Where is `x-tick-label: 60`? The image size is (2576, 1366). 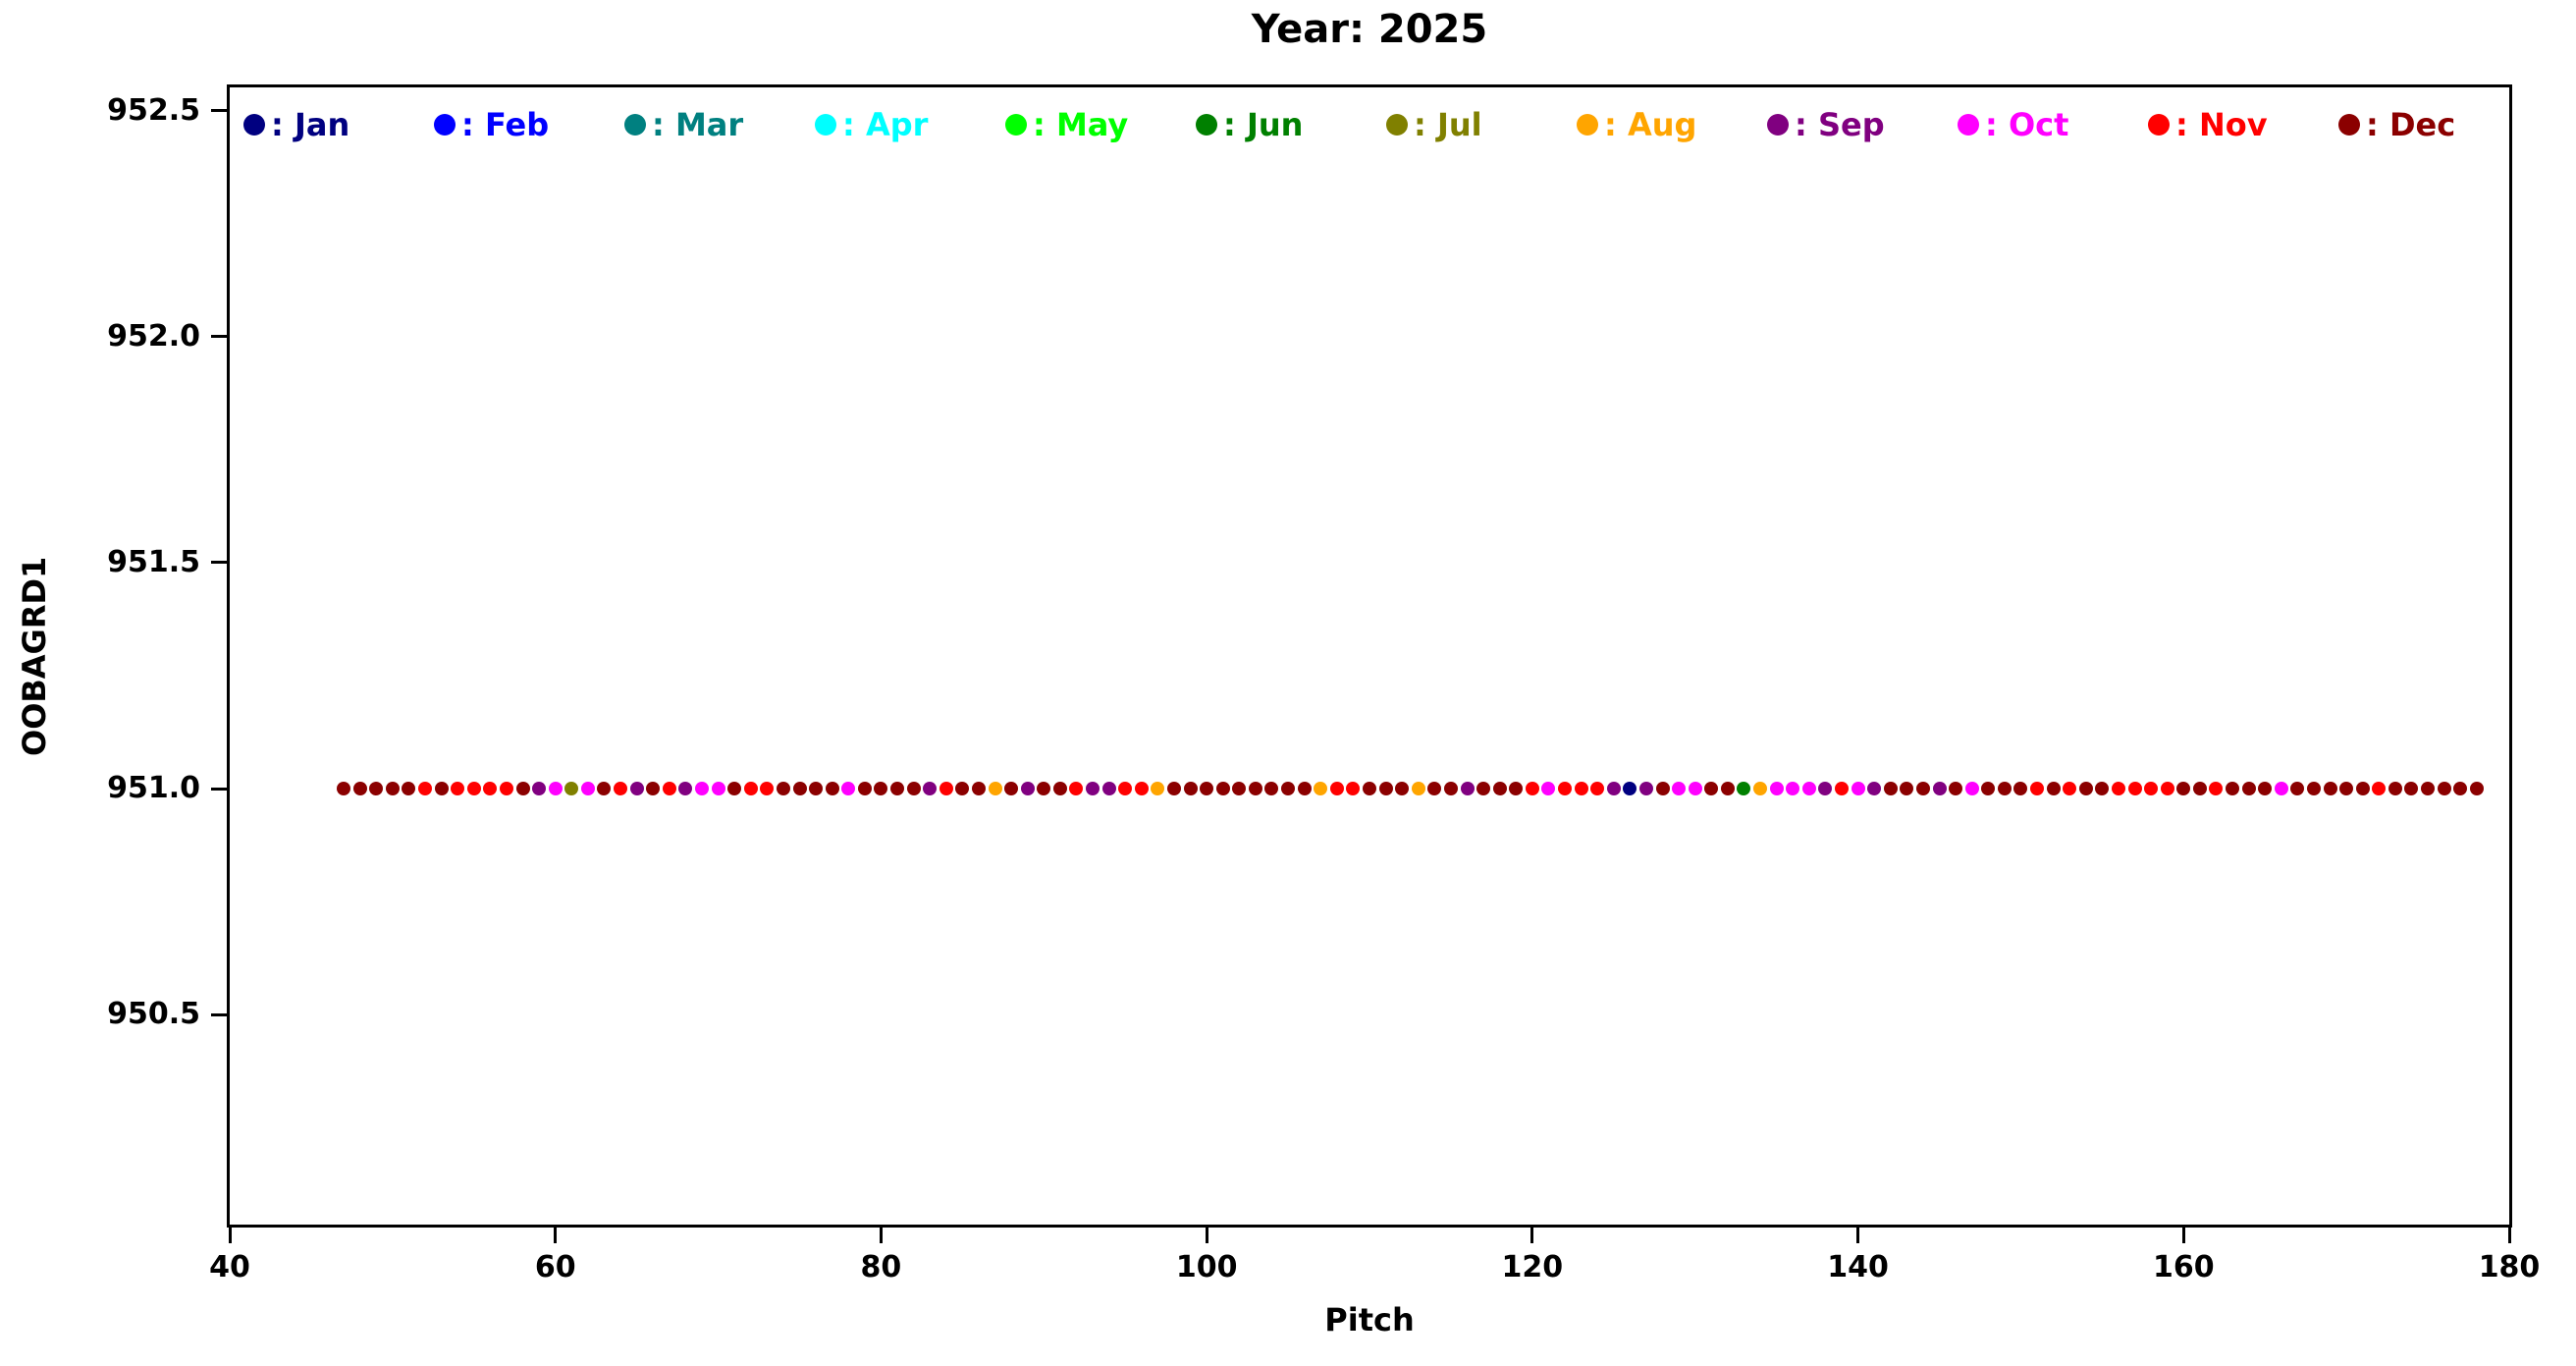
x-tick-label: 60 is located at coordinates (555, 1267).